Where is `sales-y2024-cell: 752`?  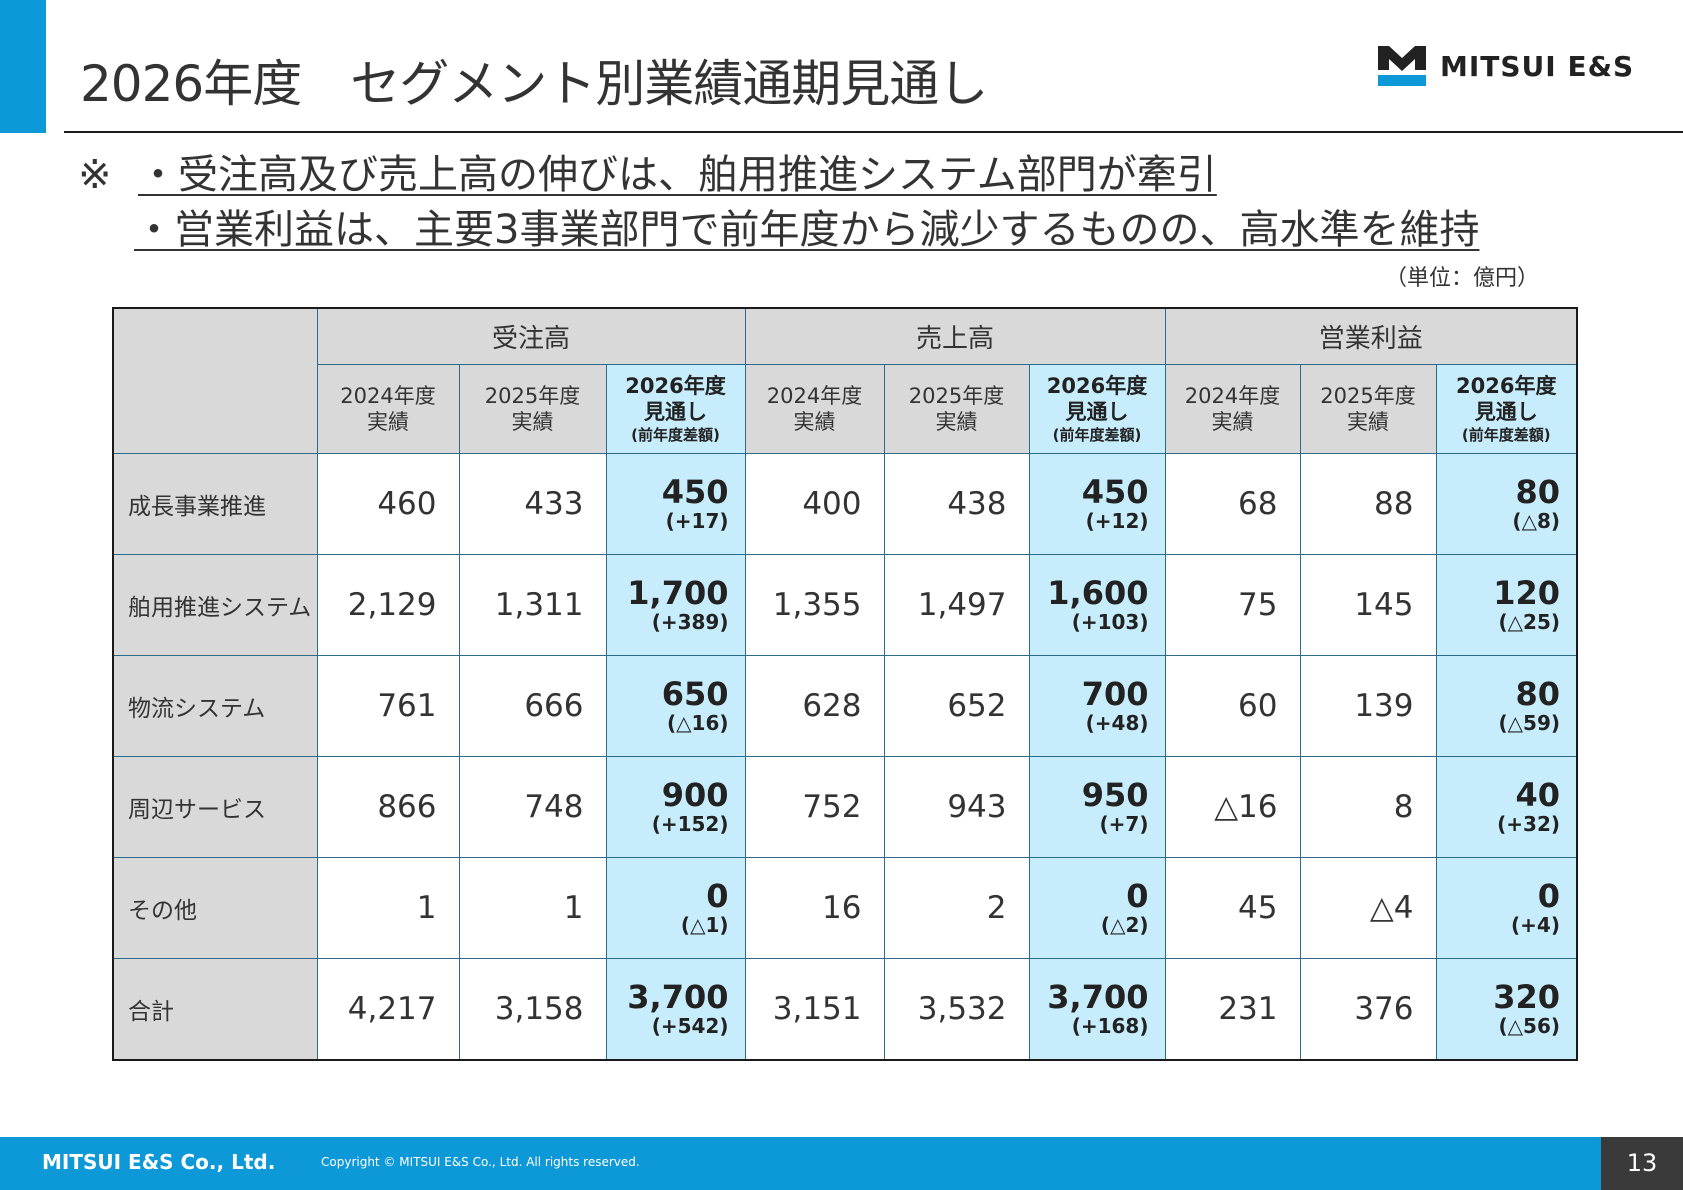 sales-y2024-cell: 752 is located at coordinates (814, 807).